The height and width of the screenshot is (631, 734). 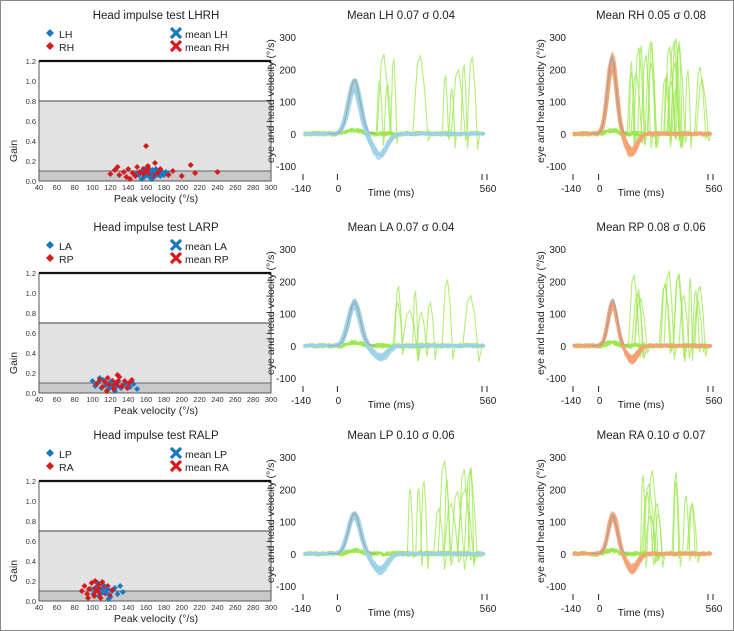 What do you see at coordinates (31, 101) in the screenshot?
I see `y-tick-label: 0.8` at bounding box center [31, 101].